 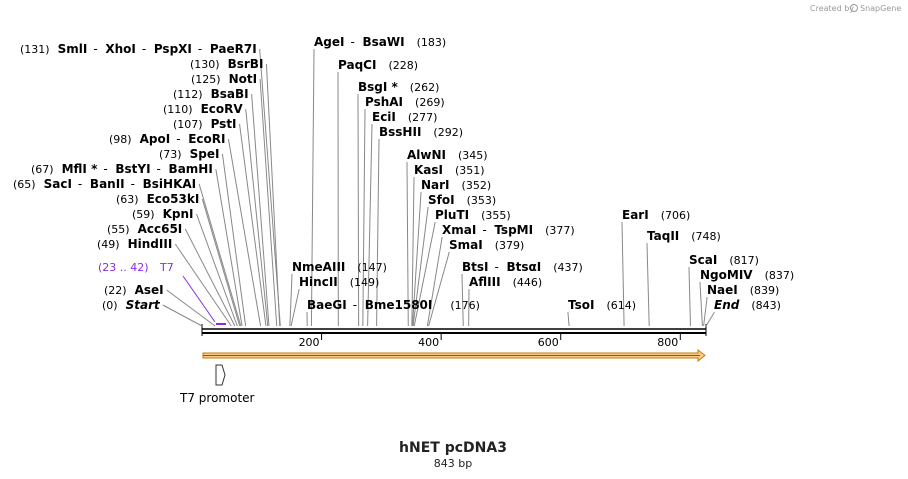 What do you see at coordinates (473, 215) in the screenshot?
I see `site-pluti: PluTI (355)` at bounding box center [473, 215].